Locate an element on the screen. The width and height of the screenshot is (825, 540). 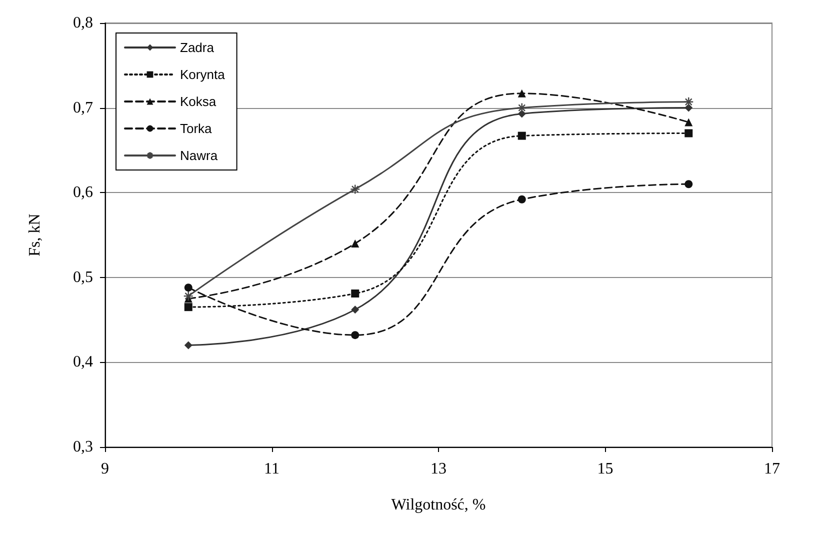
x-axis-title: Wilgotność, % is located at coordinates (438, 505).